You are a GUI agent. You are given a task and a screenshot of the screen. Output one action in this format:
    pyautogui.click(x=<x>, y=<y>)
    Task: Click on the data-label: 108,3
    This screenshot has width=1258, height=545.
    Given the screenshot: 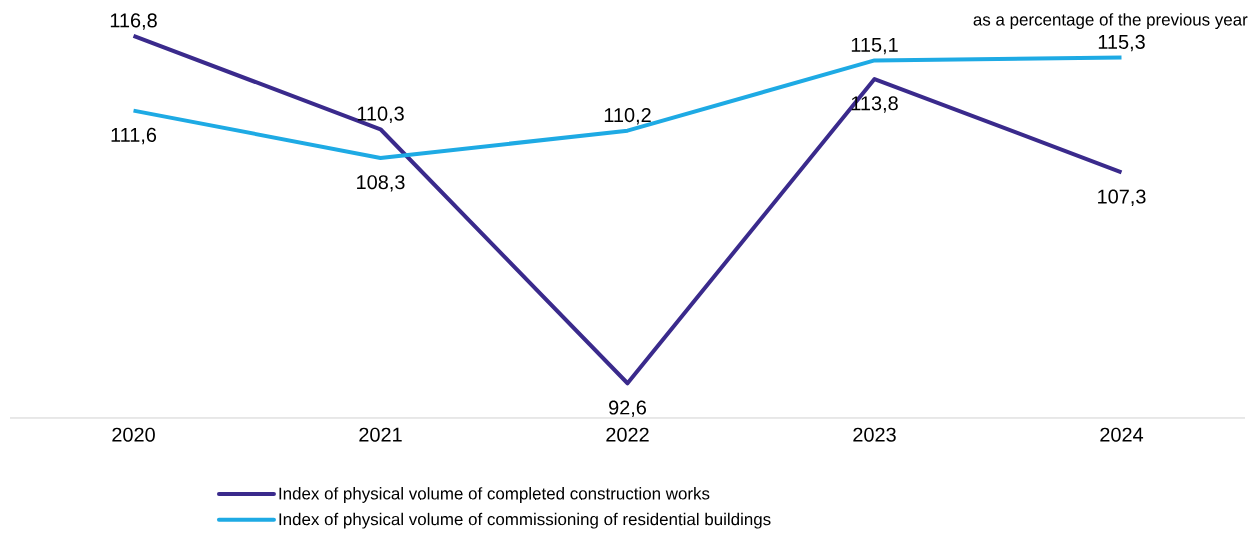 What is the action you would take?
    pyautogui.click(x=381, y=183)
    